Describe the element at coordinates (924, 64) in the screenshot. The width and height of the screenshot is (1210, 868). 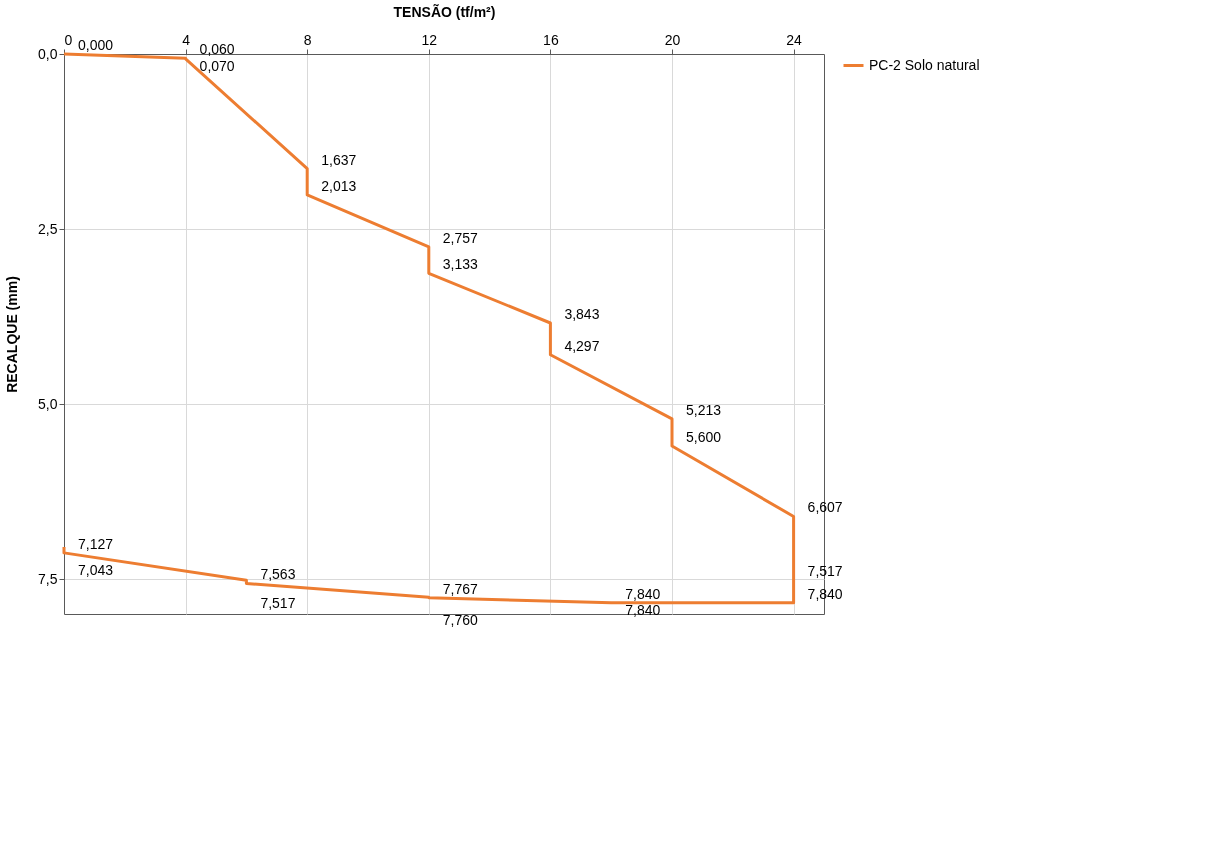
I see `legend-label: PC-2 Solo natural` at that location.